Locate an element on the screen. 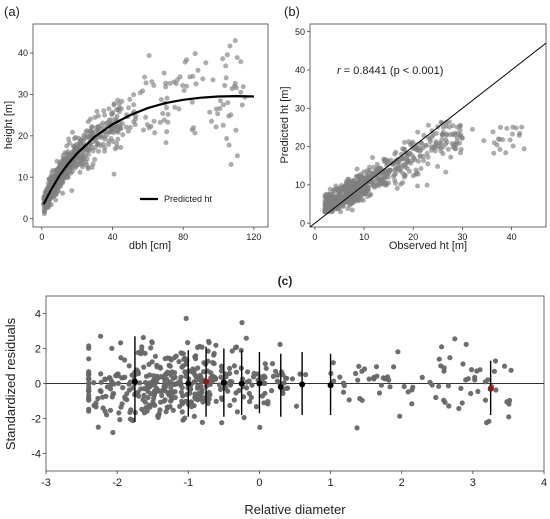 The width and height of the screenshot is (550, 519). panel-a-y-tick-label: 40 is located at coordinates (23, 53).